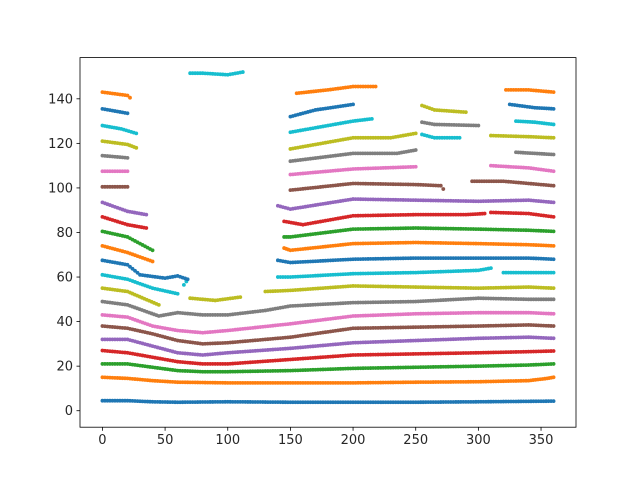 This screenshot has width=640, height=480. What do you see at coordinates (64, 322) in the screenshot?
I see `y-tick-label: 40` at bounding box center [64, 322].